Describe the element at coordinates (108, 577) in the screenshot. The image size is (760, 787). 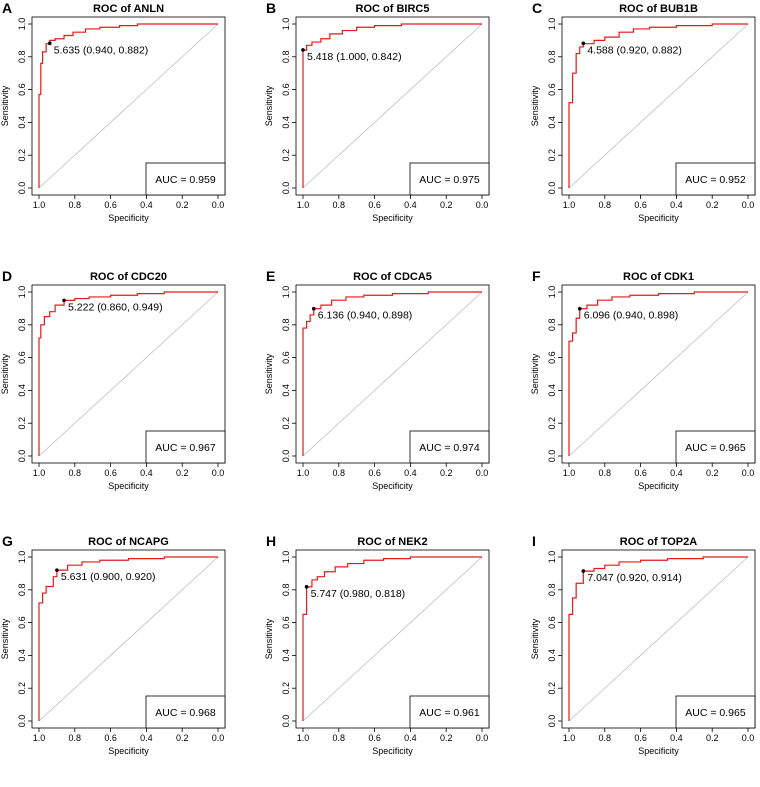
I see `cutoff-label: 5.631 (0.900, 0.920)` at that location.